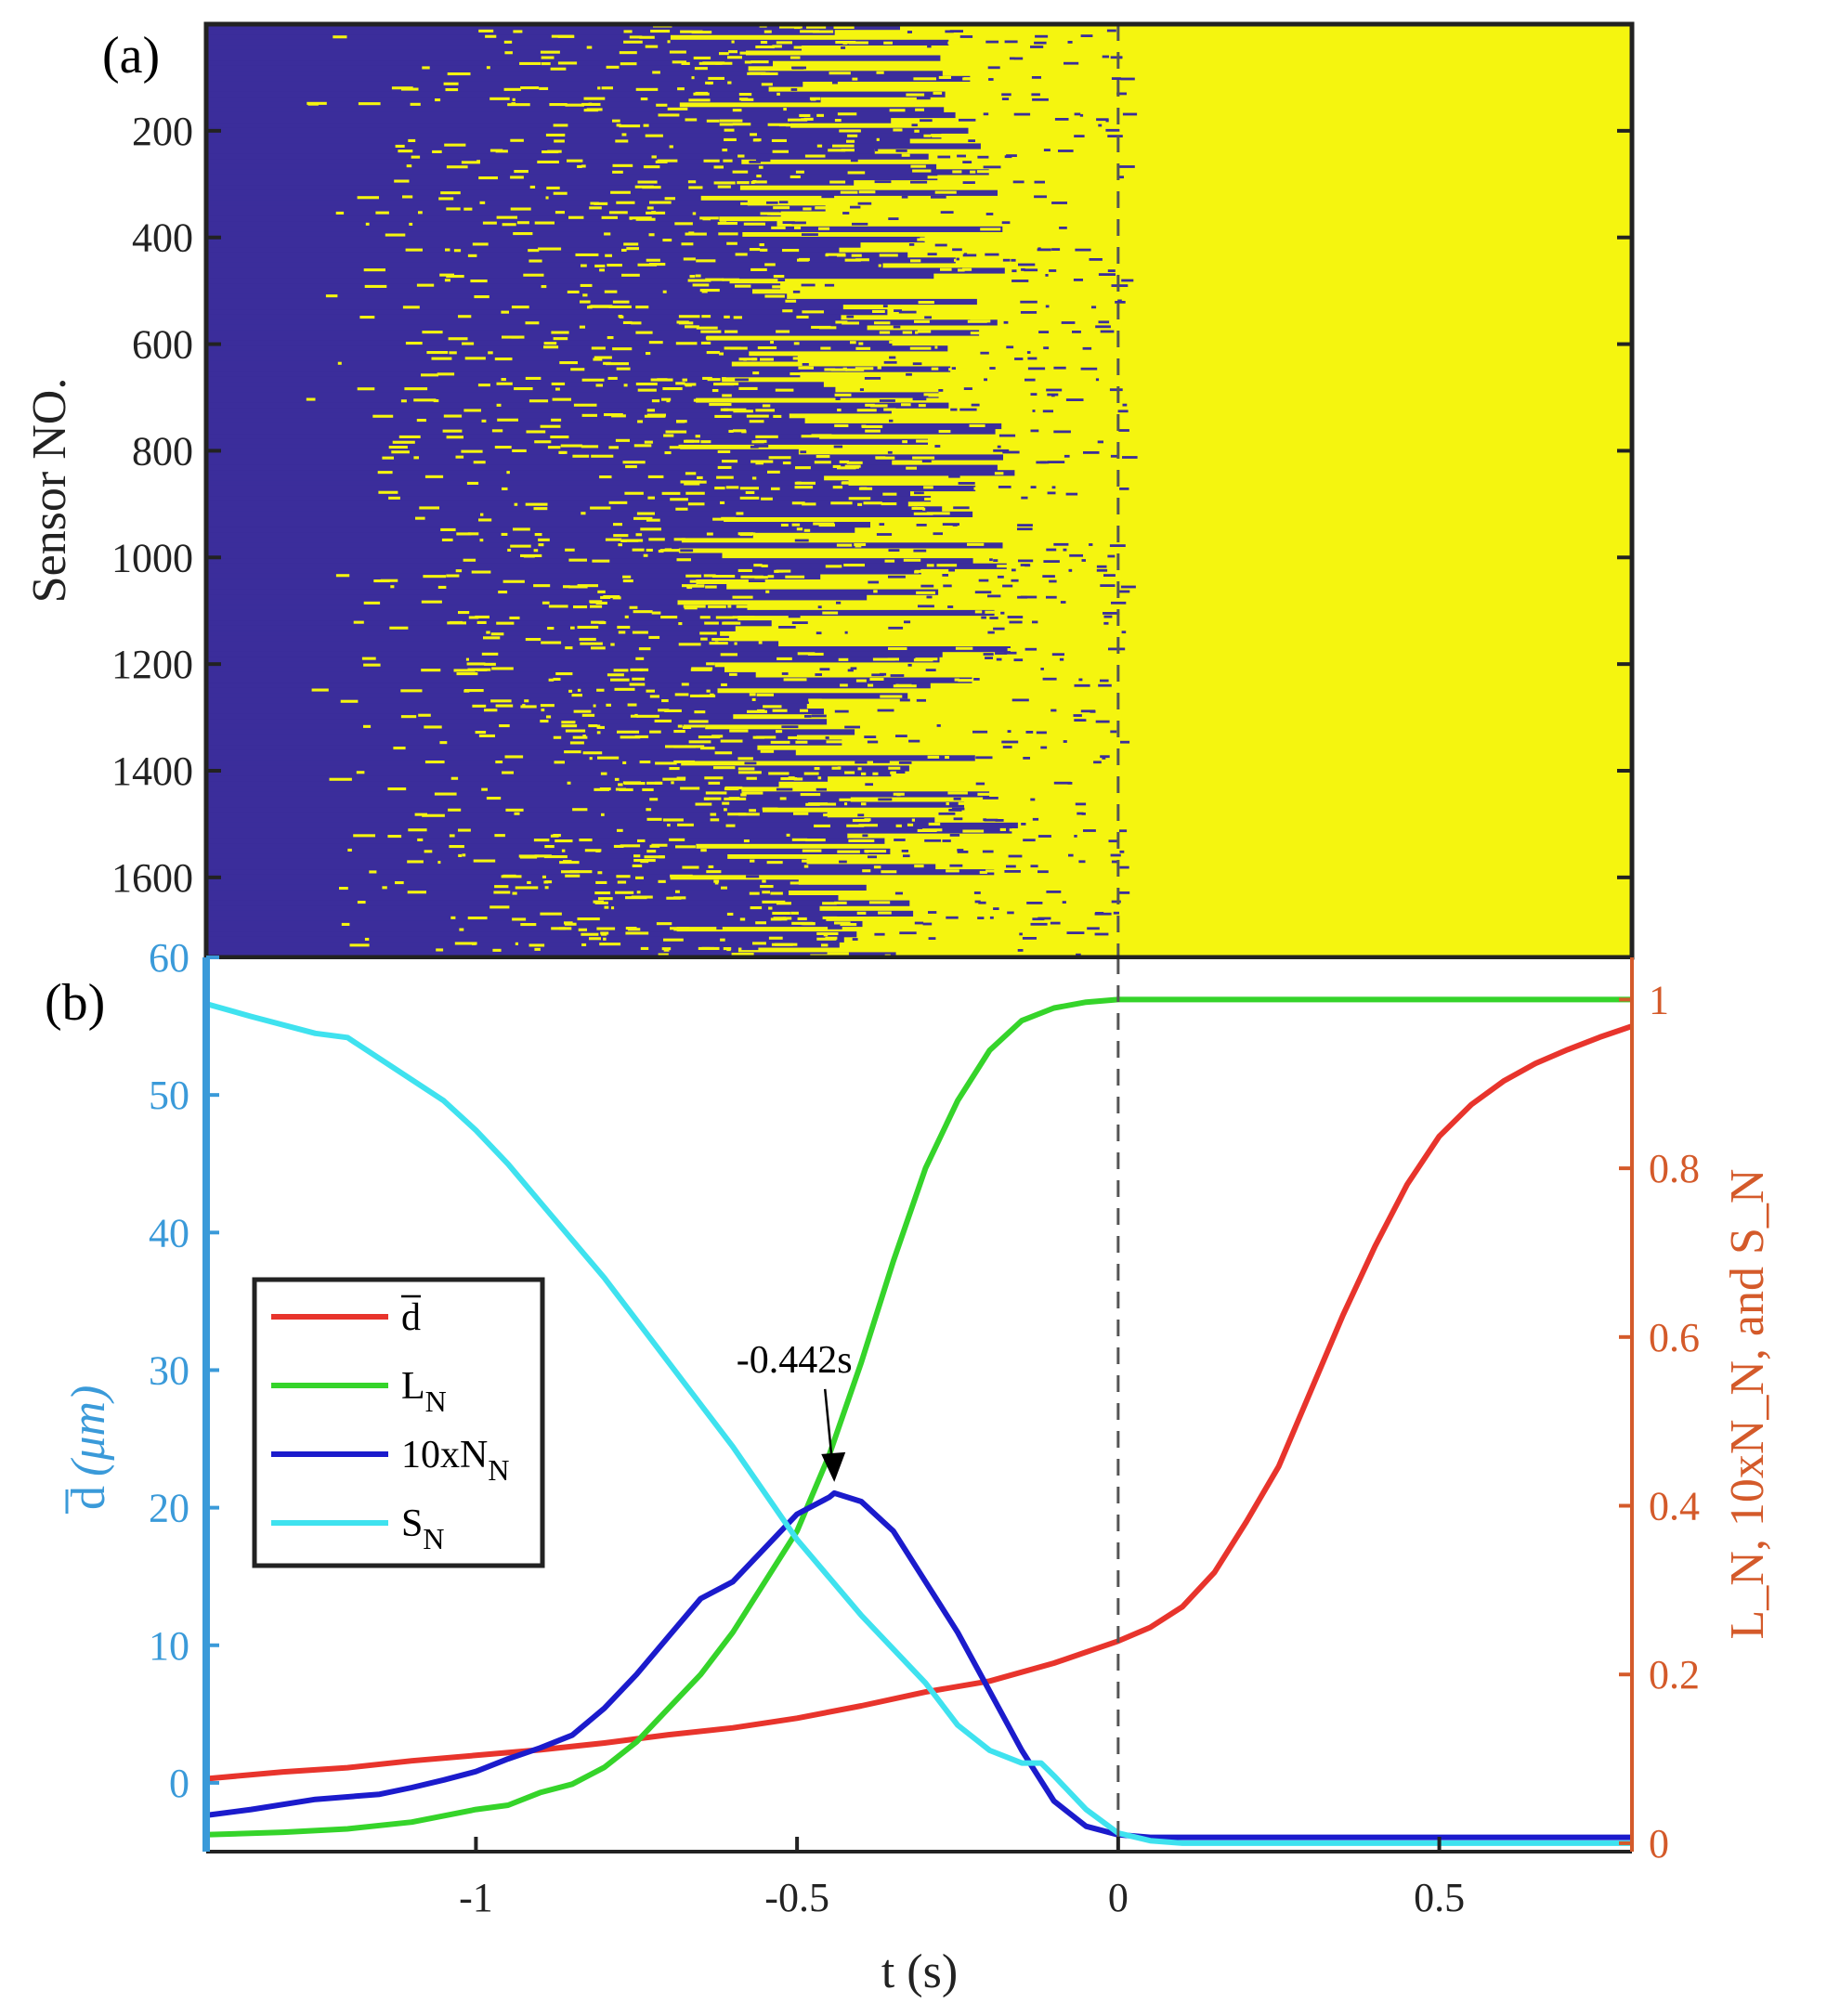  Describe the element at coordinates (1674, 1506) in the screenshot. I see `right-y-tick-label: 0.4` at that location.